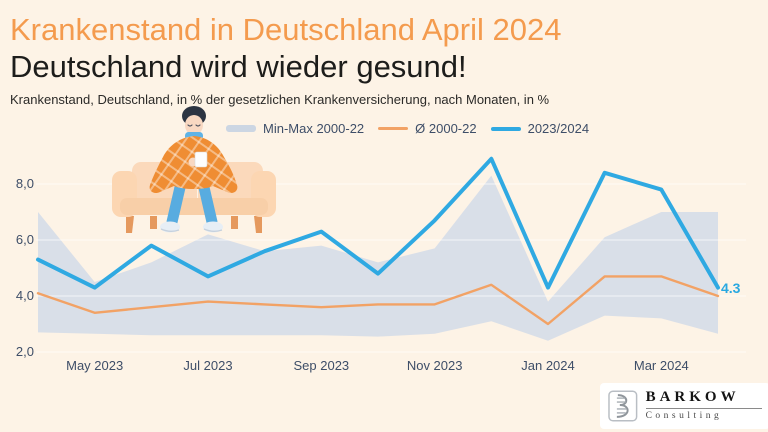  I want to click on legend-label-minmax: Min-Max 2000-22, so click(314, 128).